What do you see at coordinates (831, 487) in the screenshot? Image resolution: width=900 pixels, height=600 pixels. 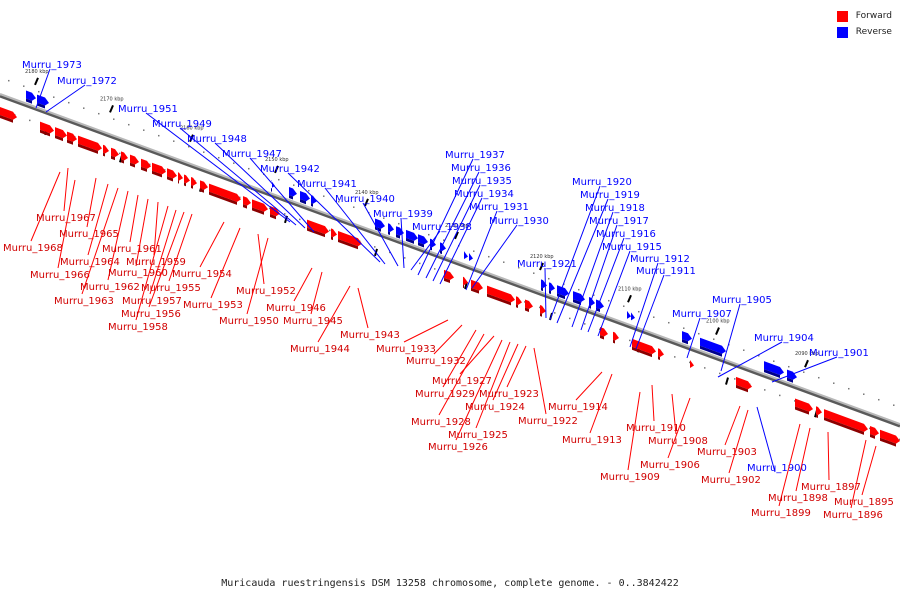 I see `forward-gene-label: Murru_1897` at bounding box center [831, 487].